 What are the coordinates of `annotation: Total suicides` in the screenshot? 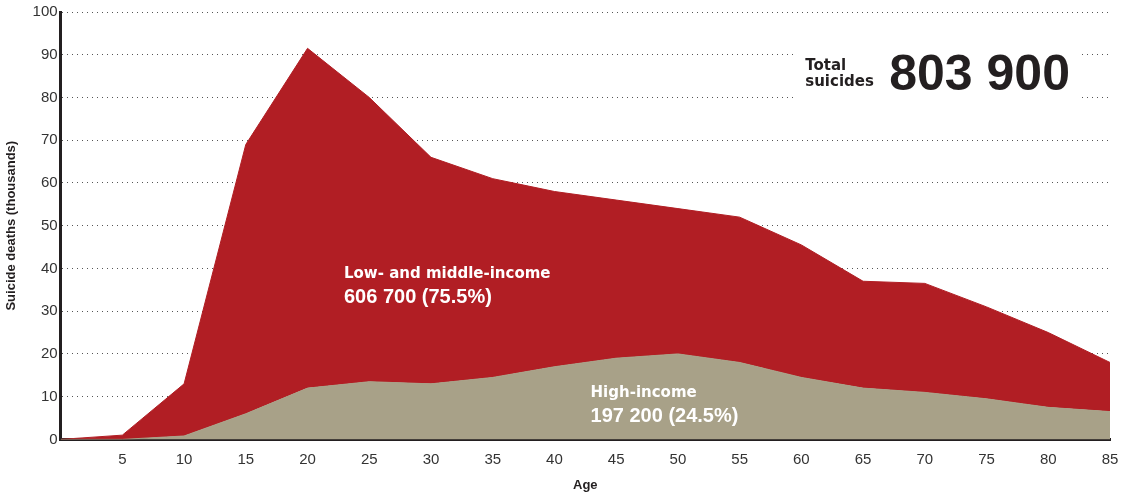 It's located at (840, 73).